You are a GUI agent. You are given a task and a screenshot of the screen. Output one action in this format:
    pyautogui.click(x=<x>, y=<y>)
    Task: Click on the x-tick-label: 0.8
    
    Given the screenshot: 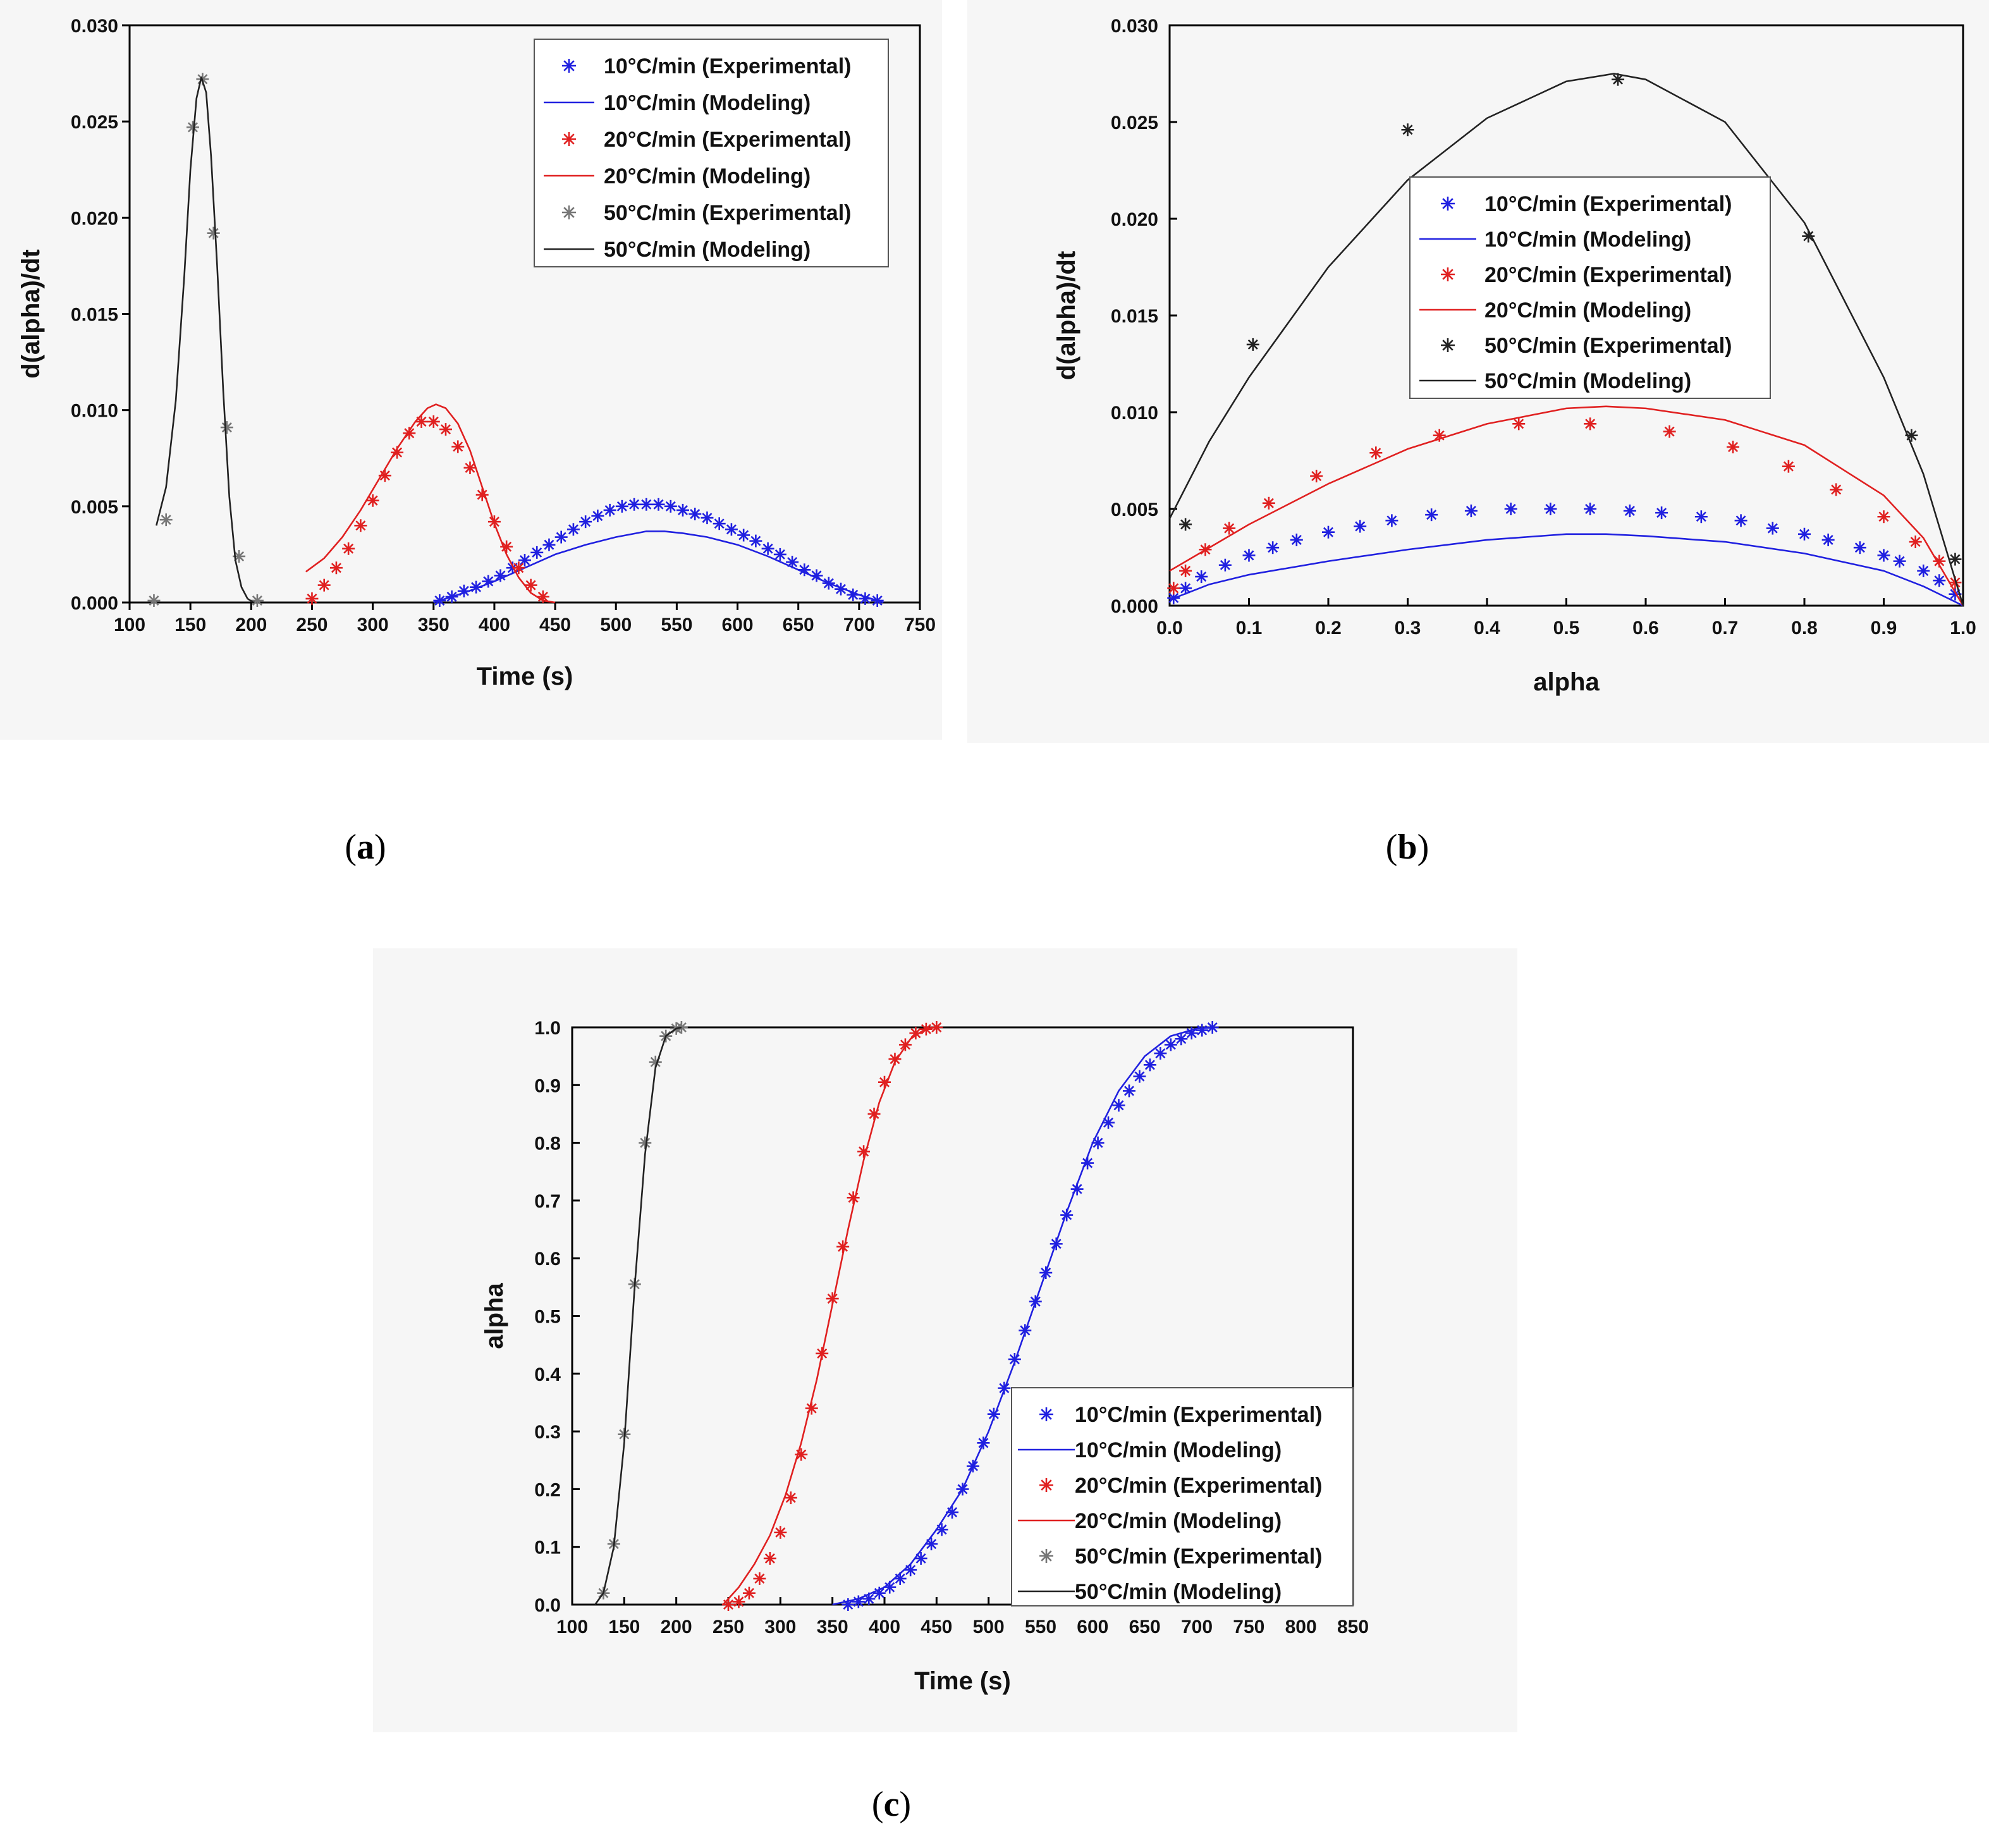 What is the action you would take?
    pyautogui.click(x=1804, y=628)
    